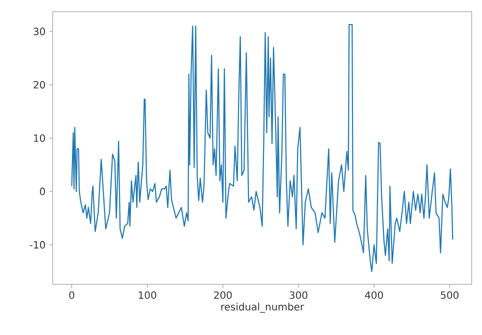 The height and width of the screenshot is (335, 482). I want to click on x-tick-label: 500, so click(449, 295).